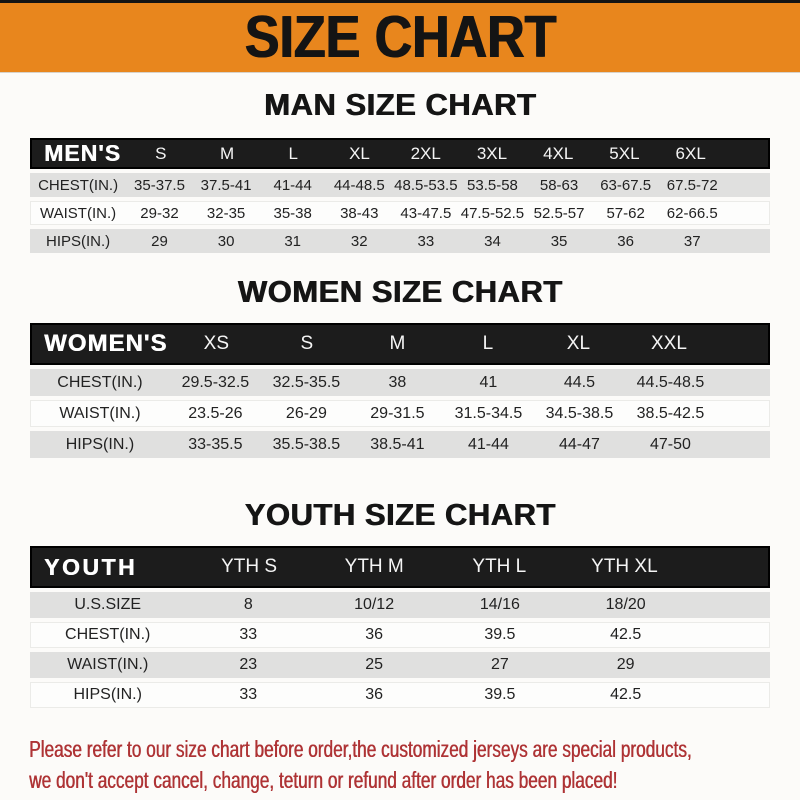 This screenshot has height=800, width=800. What do you see at coordinates (670, 444) in the screenshot?
I see `size-cell: 47-50` at bounding box center [670, 444].